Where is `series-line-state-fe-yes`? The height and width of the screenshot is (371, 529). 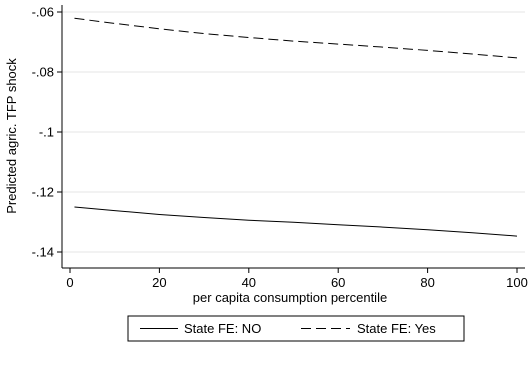
series-line-state-fe-yes is located at coordinates (296, 38).